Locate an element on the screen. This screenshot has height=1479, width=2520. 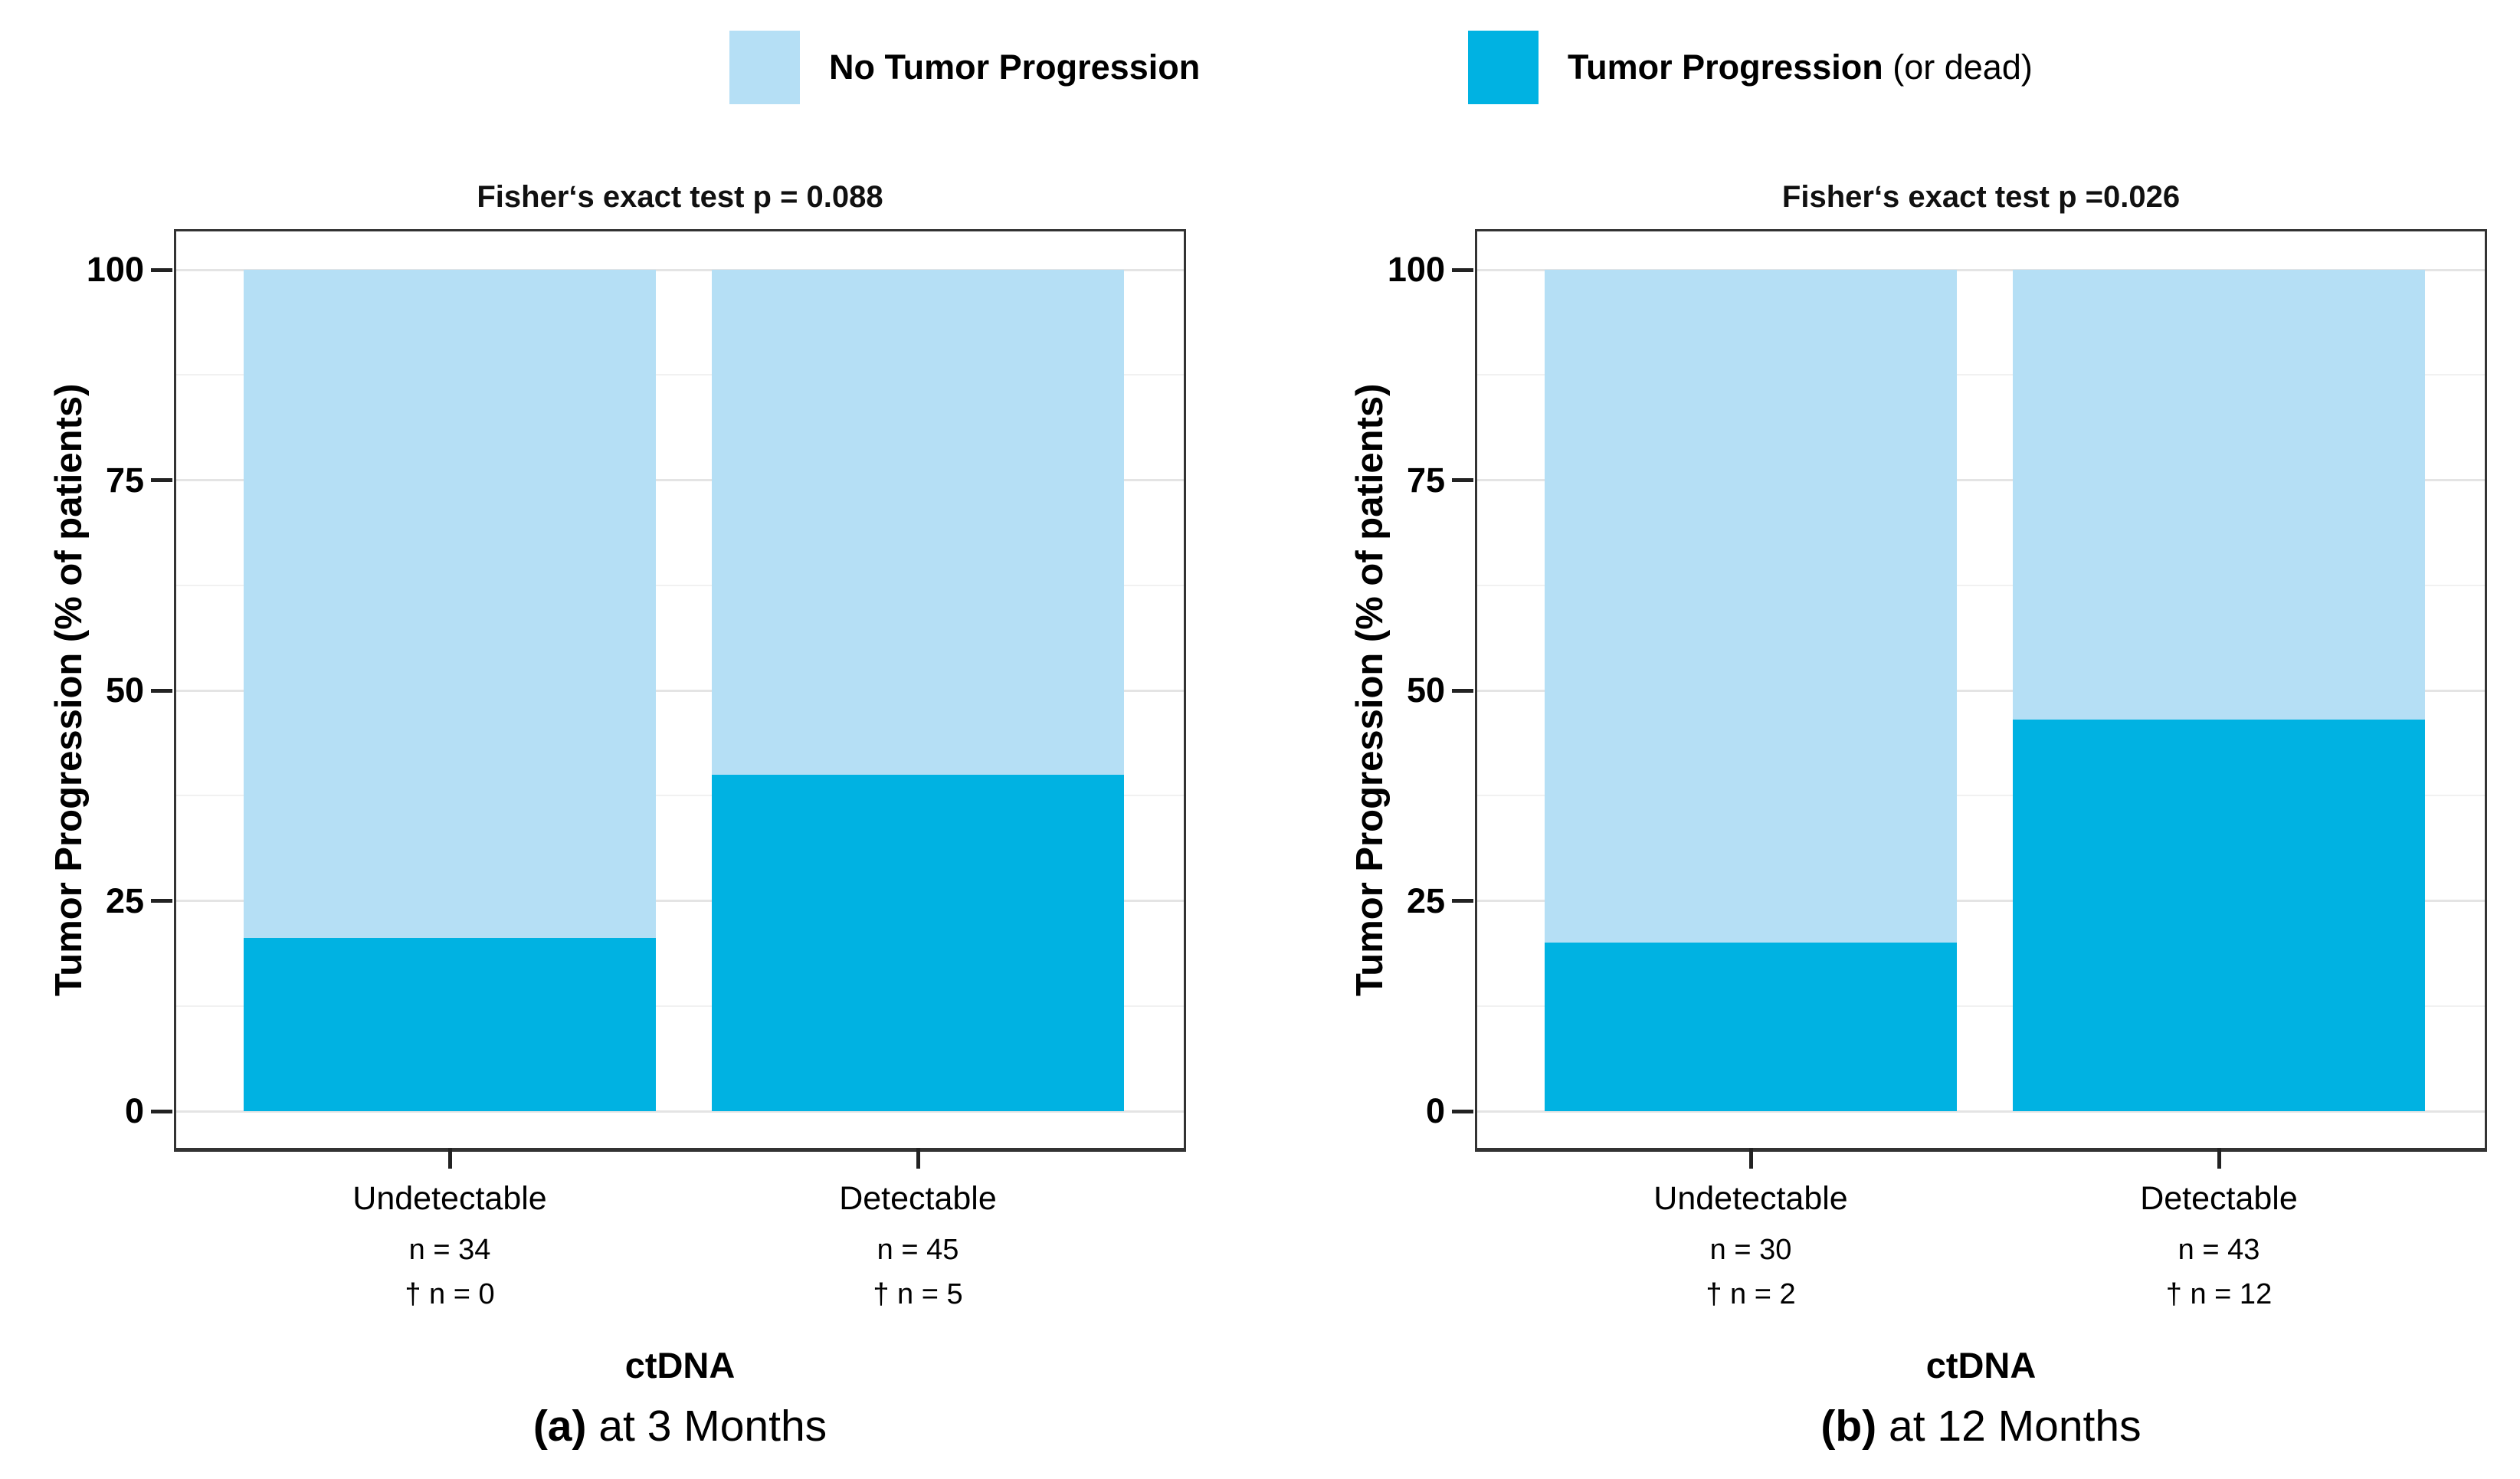
legend-item-no-tumor-progression: No Tumor Progression is located at coordinates (965, 67).